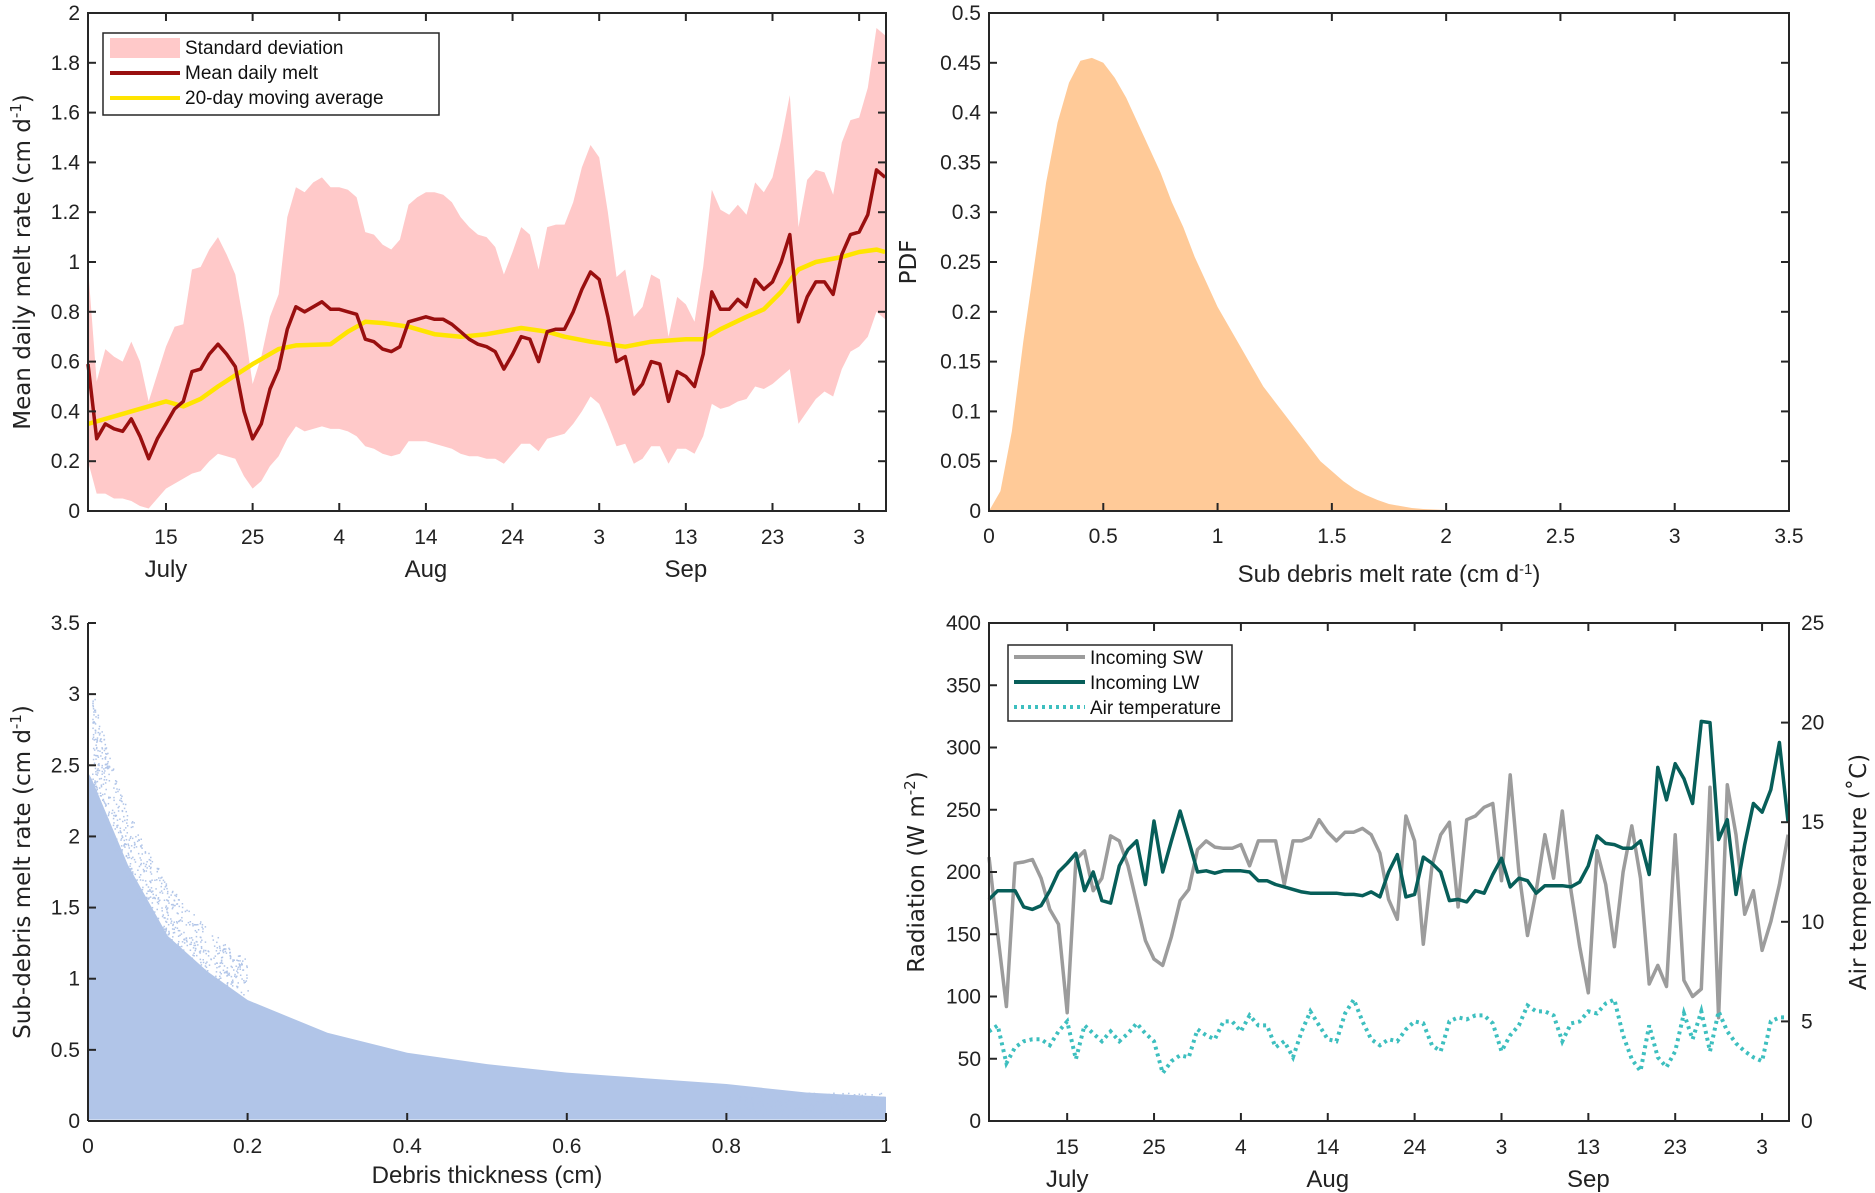 The image size is (1875, 1193). Describe the element at coordinates (960, 63) in the screenshot. I see `y-tick-label: 0.45` at that location.